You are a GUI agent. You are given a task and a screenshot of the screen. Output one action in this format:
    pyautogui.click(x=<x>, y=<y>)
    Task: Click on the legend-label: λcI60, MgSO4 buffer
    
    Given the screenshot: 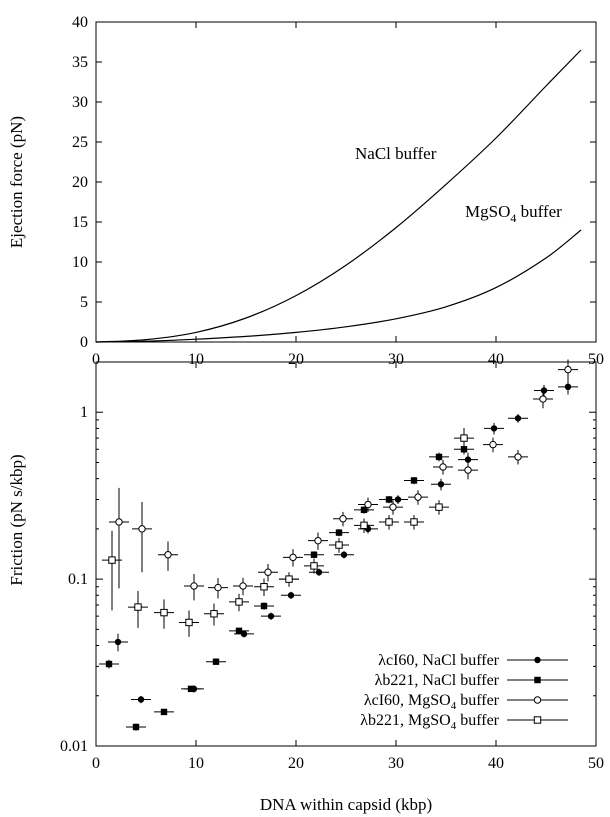 What is the action you would take?
    pyautogui.click(x=432, y=702)
    